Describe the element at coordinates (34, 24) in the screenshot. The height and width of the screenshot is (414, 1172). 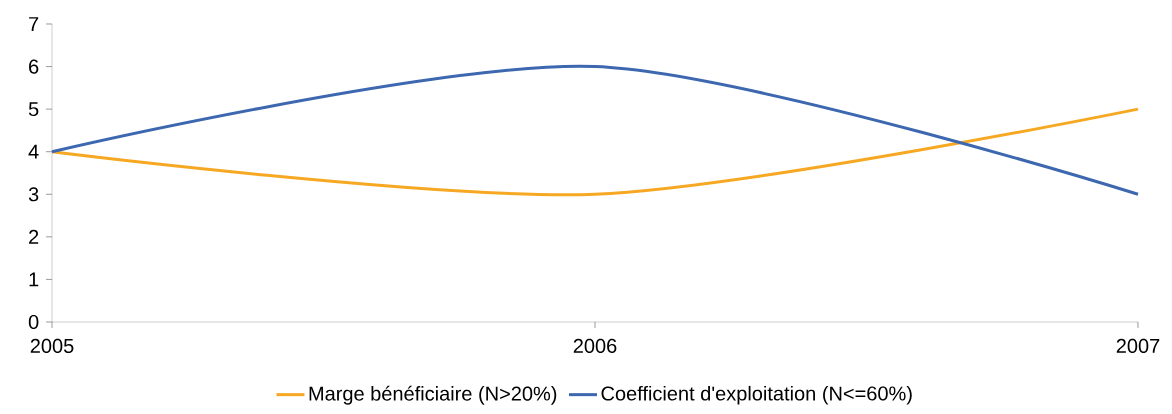
I see `y-tick-label: 7` at that location.